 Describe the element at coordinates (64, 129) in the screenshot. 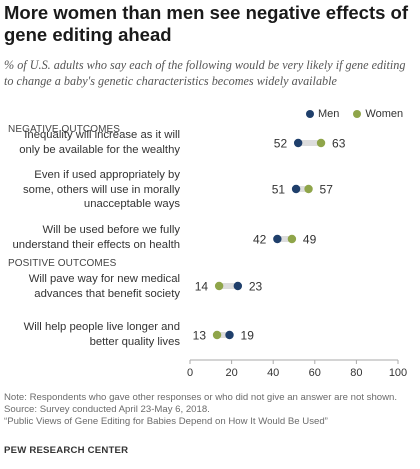

I see `section-label-negative: NEGATIVE OUTCOMES` at that location.